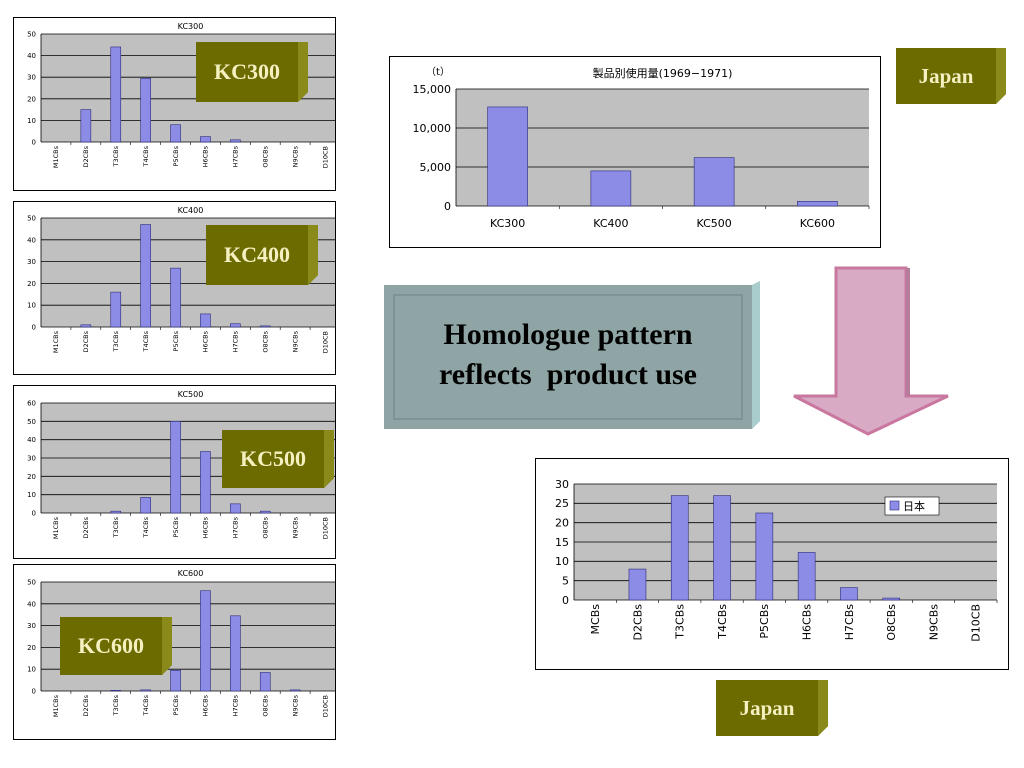 This screenshot has height=768, width=1024. I want to click on message-text: Homologue pattern reflects product use, so click(568, 355).